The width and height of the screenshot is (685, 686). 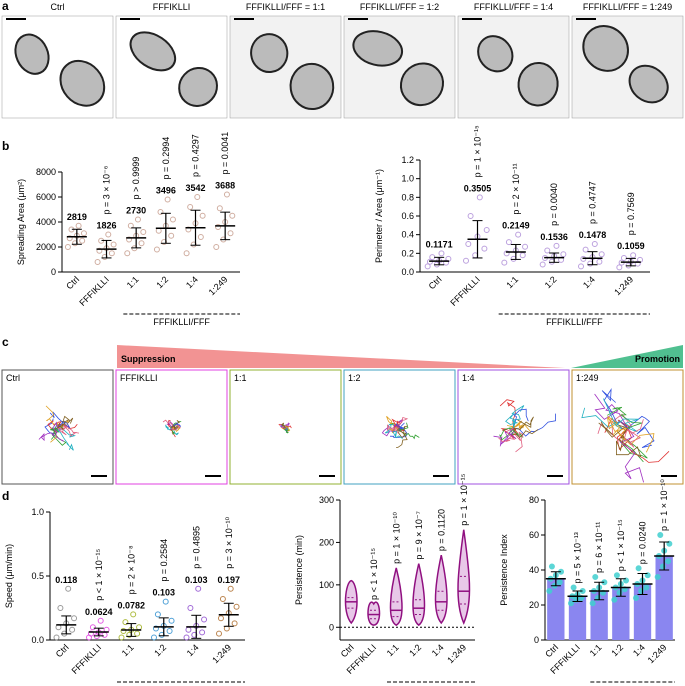 I want to click on image-label: FFFIKLLI/FFF = 1:1, so click(x=285, y=7).